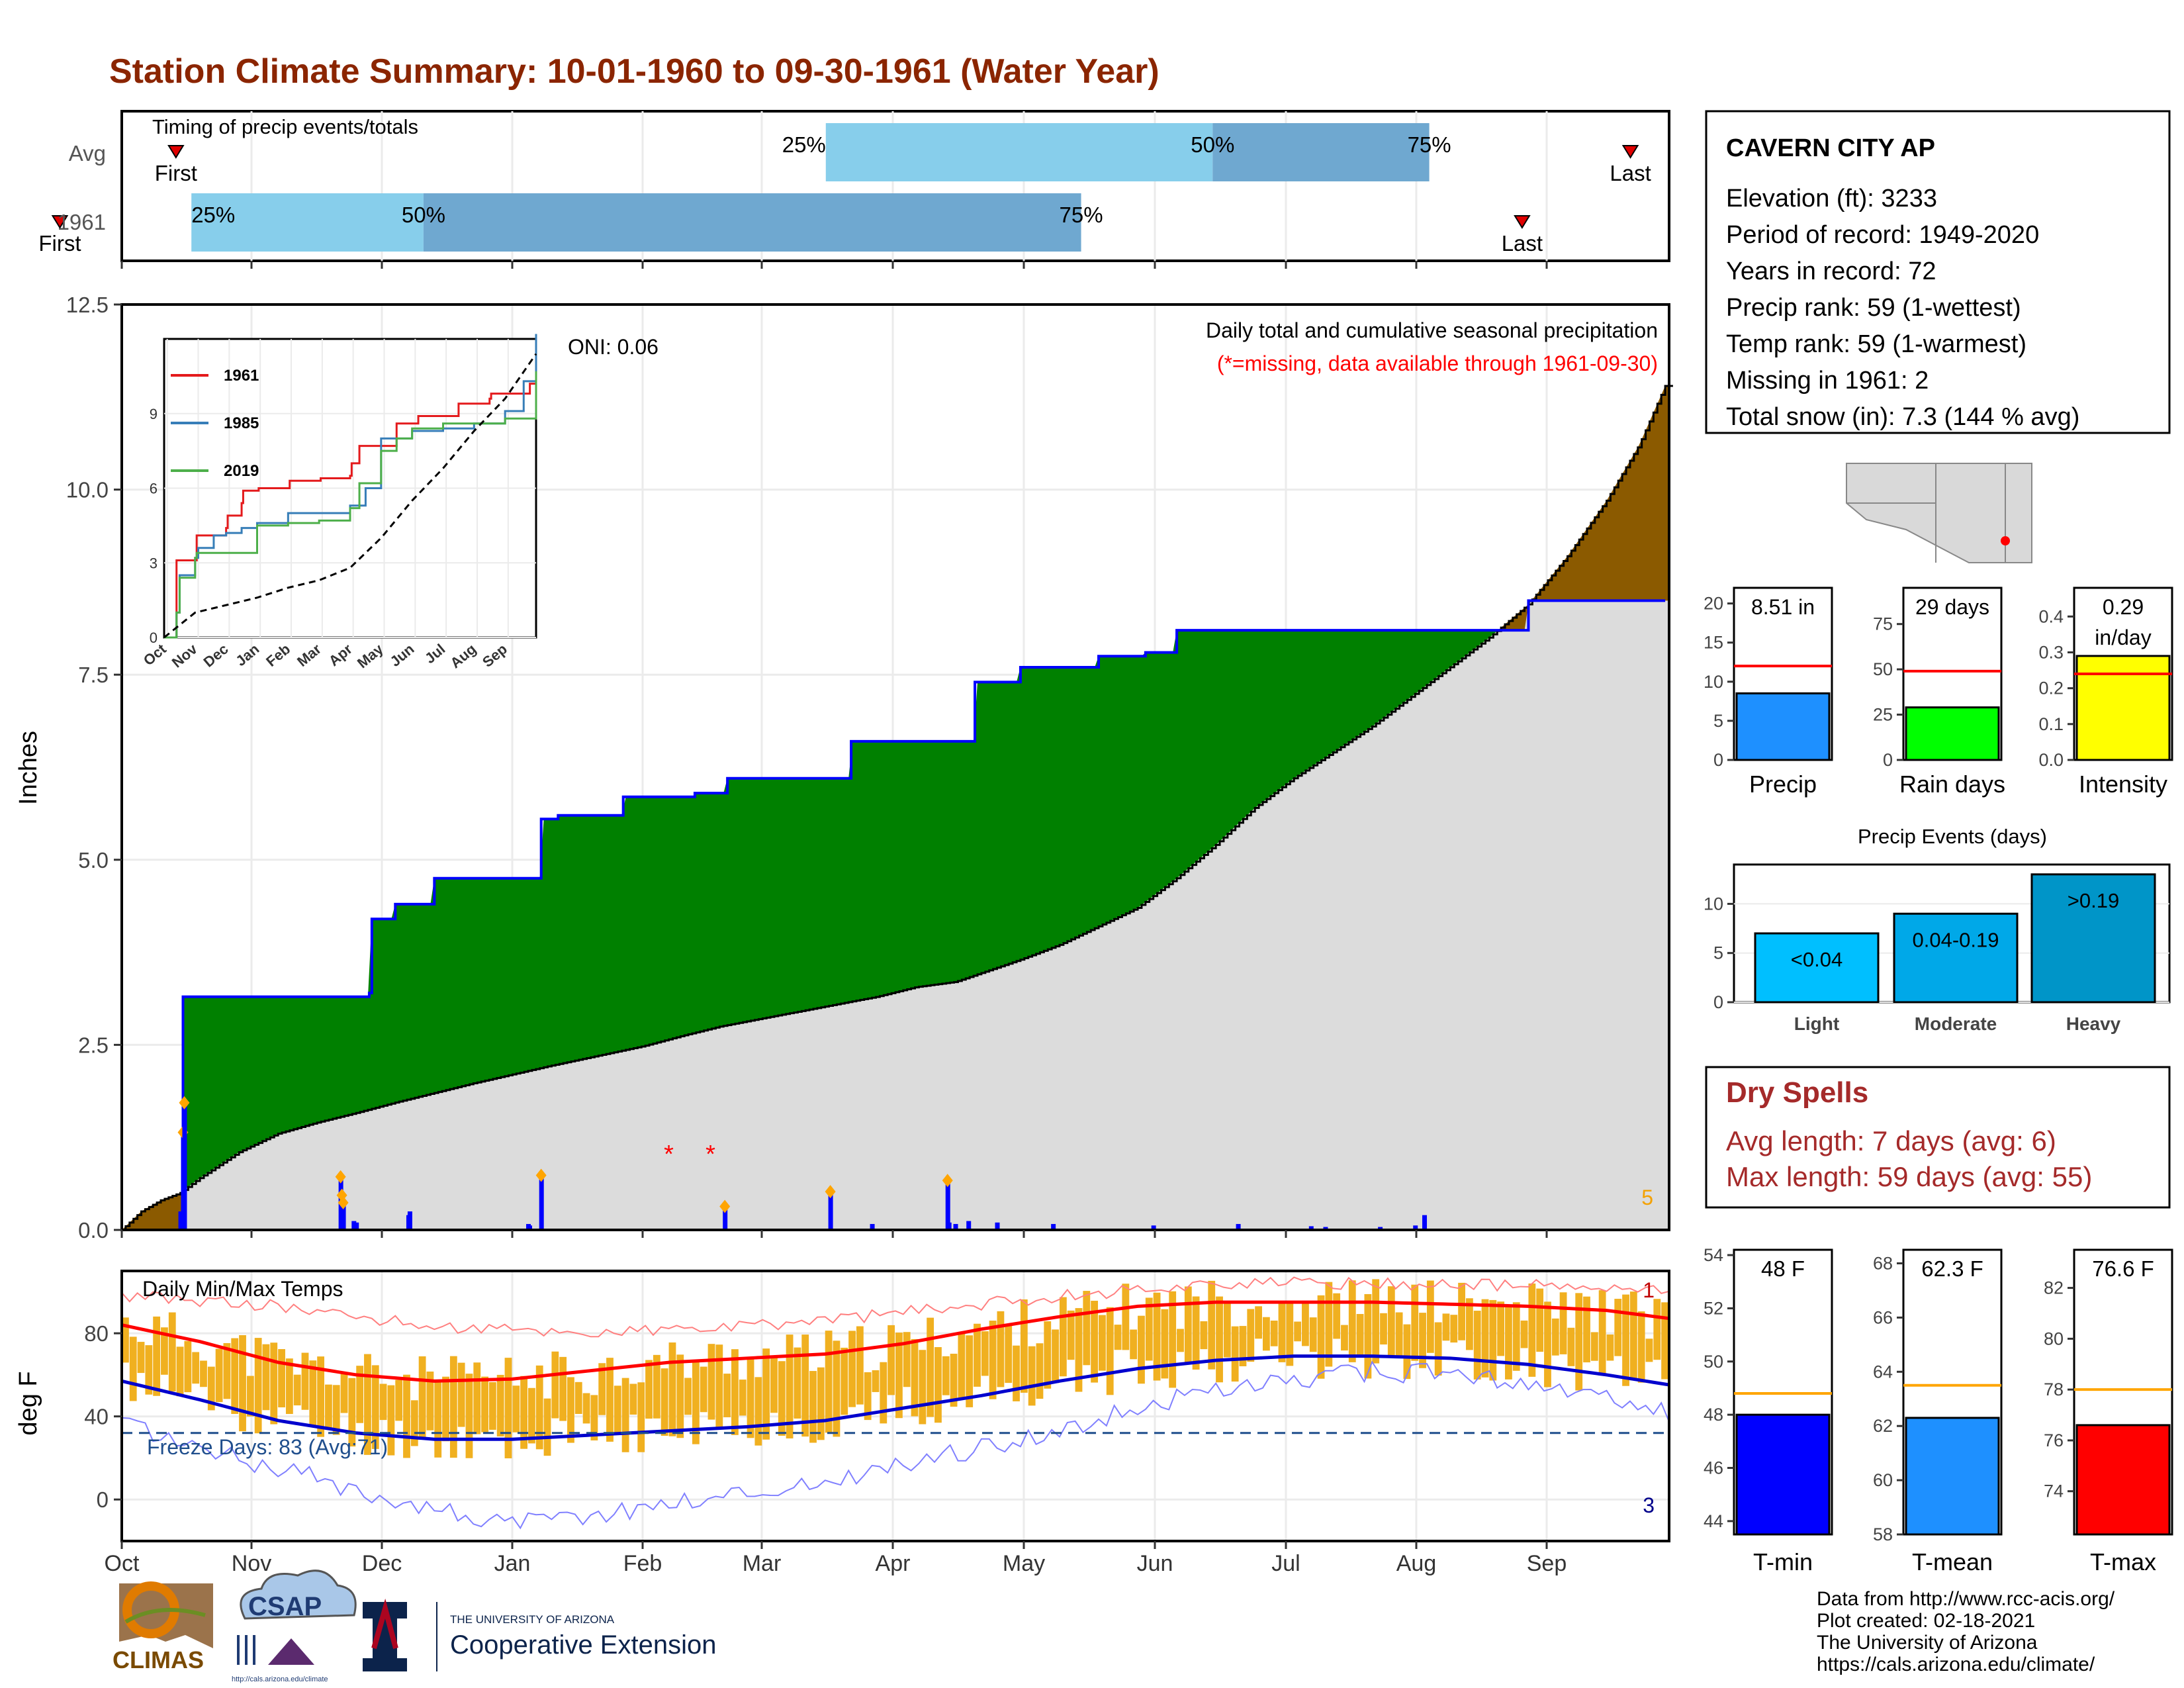  What do you see at coordinates (122, 1563) in the screenshot?
I see `month-tick-label: Oct` at bounding box center [122, 1563].